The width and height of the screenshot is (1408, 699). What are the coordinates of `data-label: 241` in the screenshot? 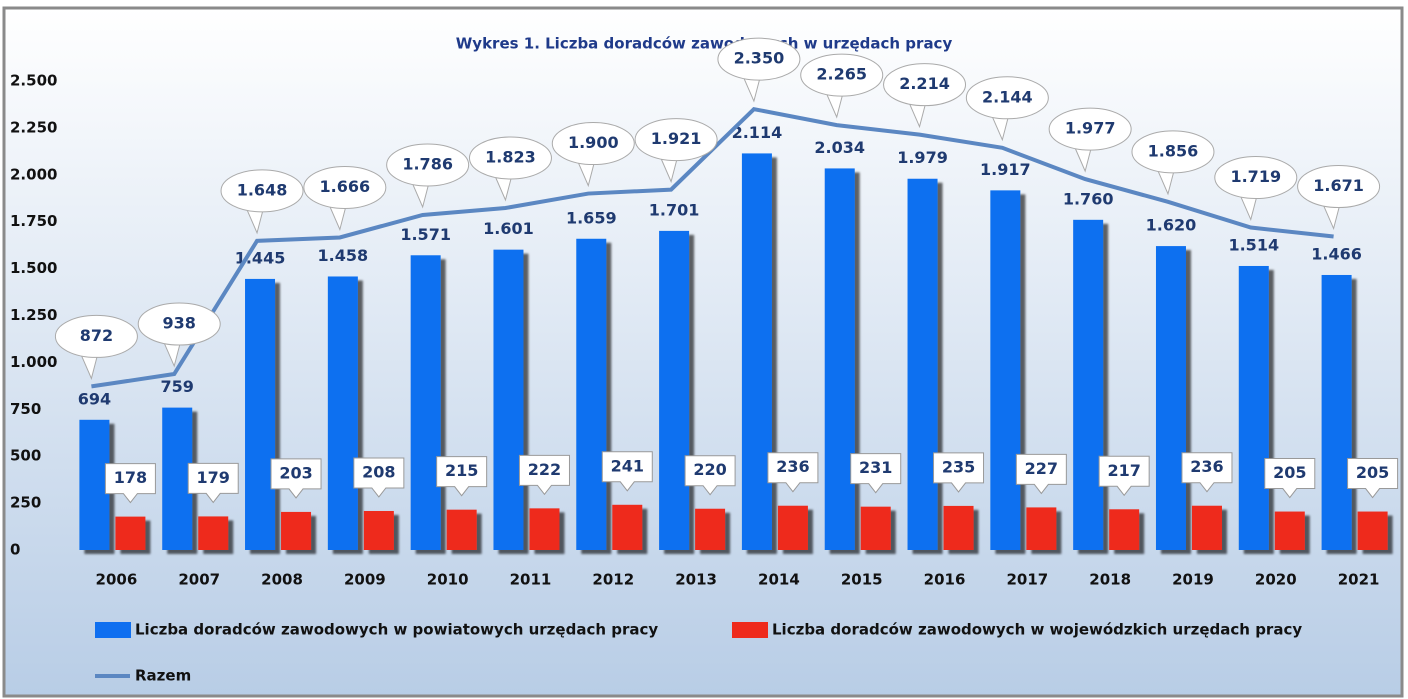 It's located at (627, 465).